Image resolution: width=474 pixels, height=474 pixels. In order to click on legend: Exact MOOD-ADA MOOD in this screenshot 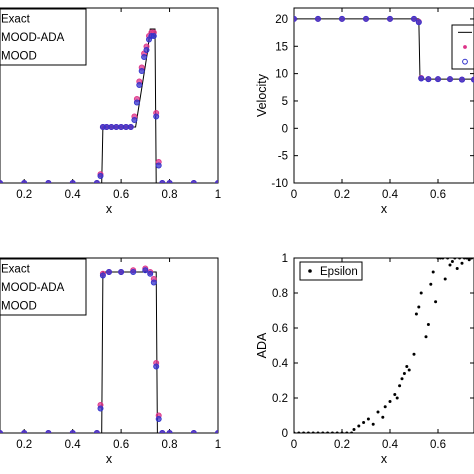, I will do `click(43, 287)`.